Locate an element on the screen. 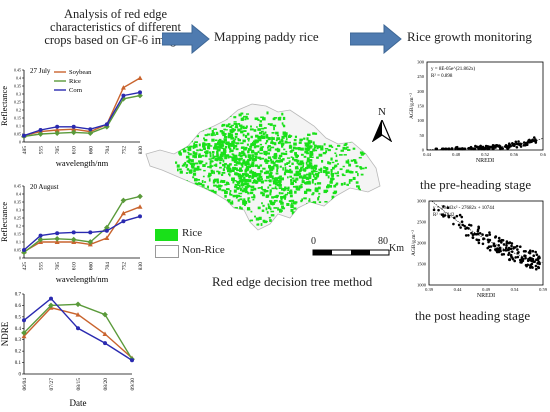  x-axis-label: NREDI is located at coordinates (486, 296).